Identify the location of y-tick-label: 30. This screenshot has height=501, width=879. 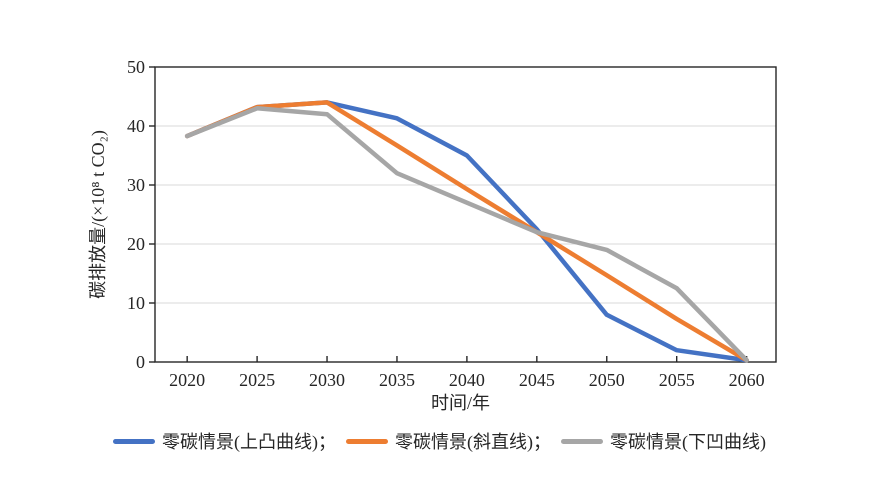
(136, 185).